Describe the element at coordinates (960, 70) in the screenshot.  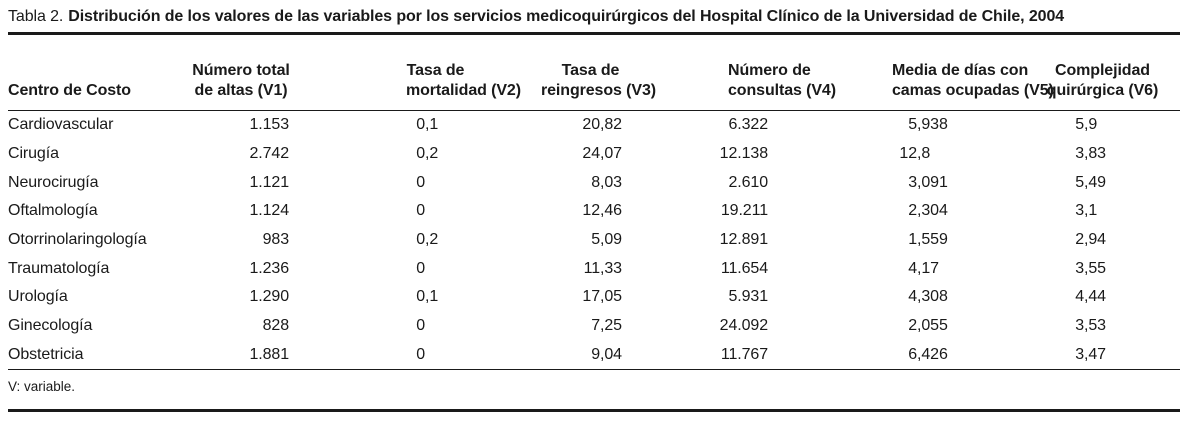
I see `column-header-line: Media de días con` at that location.